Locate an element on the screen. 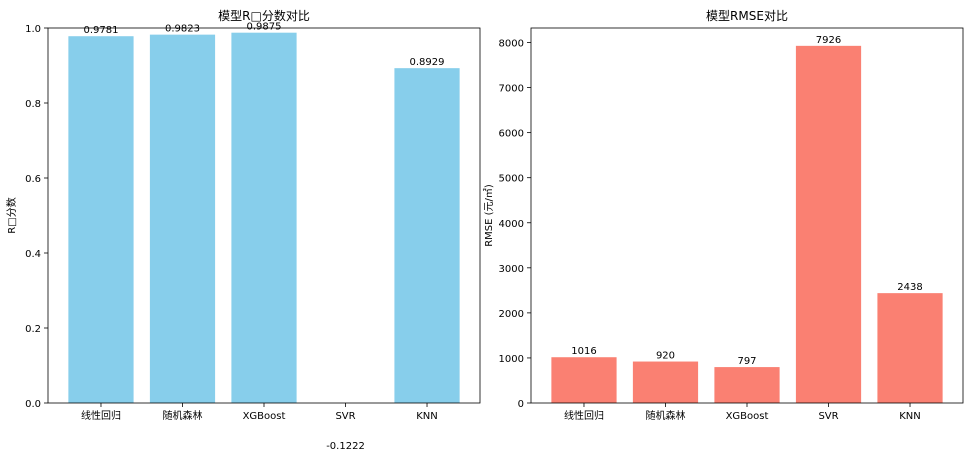  y-tick-label: 7000 is located at coordinates (511, 89).